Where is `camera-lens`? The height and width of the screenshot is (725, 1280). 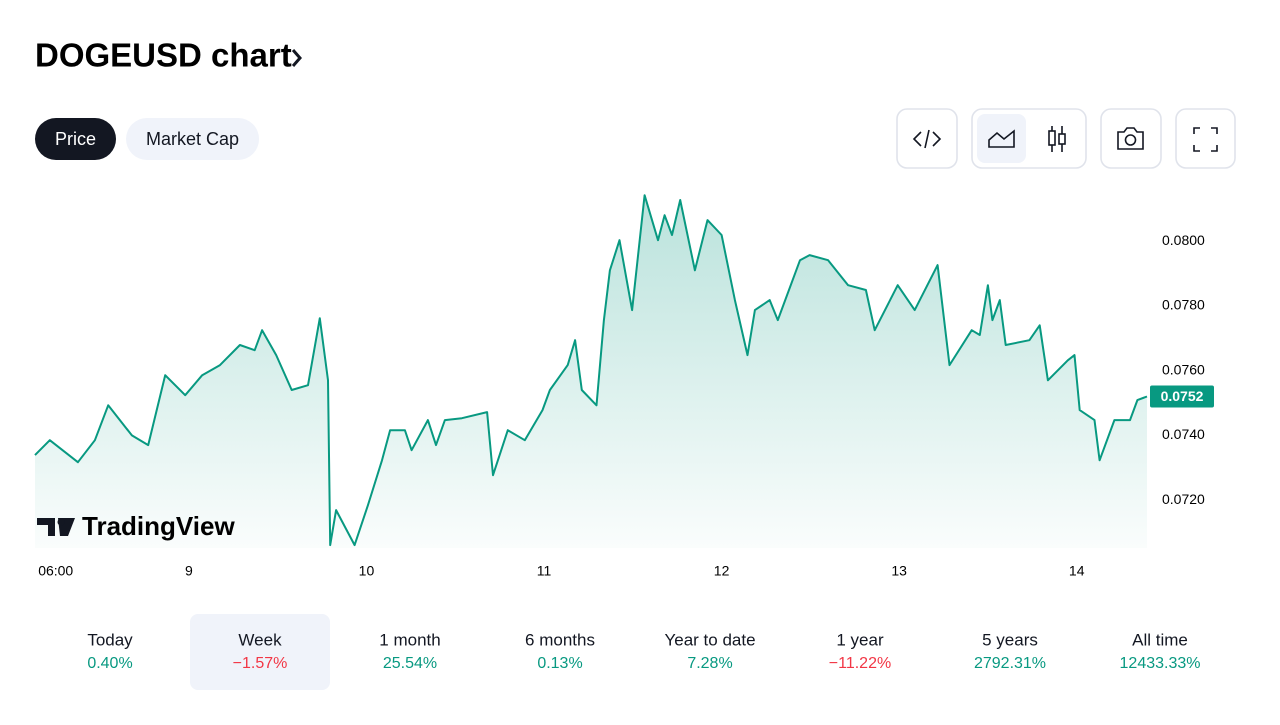 camera-lens is located at coordinates (1130, 140).